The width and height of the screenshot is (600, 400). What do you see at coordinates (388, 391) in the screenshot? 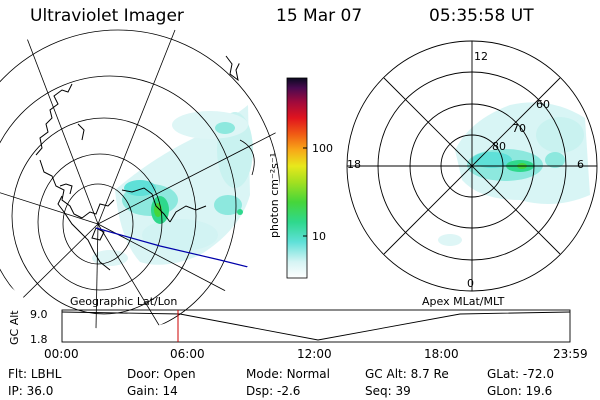
I see `info-seq: Seq: 39` at bounding box center [388, 391].